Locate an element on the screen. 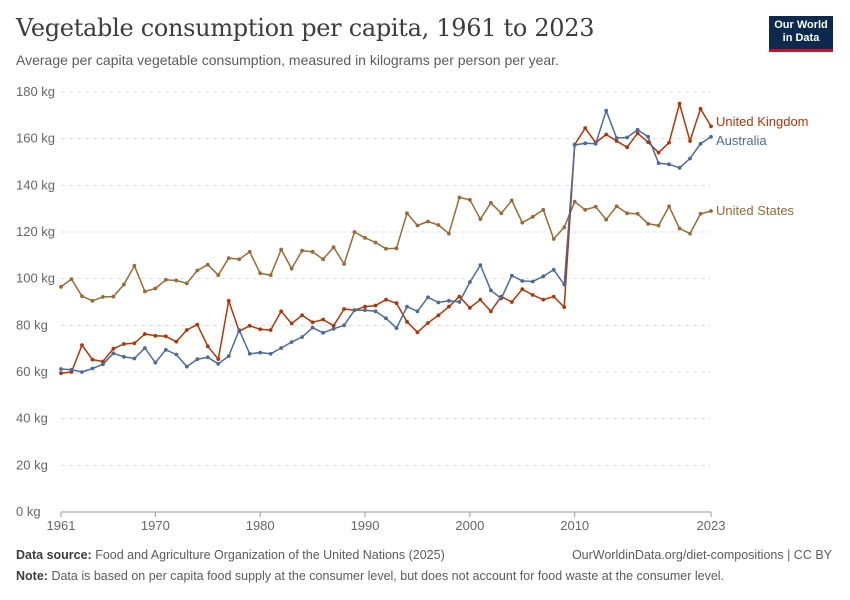  point-australia-1996 is located at coordinates (428, 297).